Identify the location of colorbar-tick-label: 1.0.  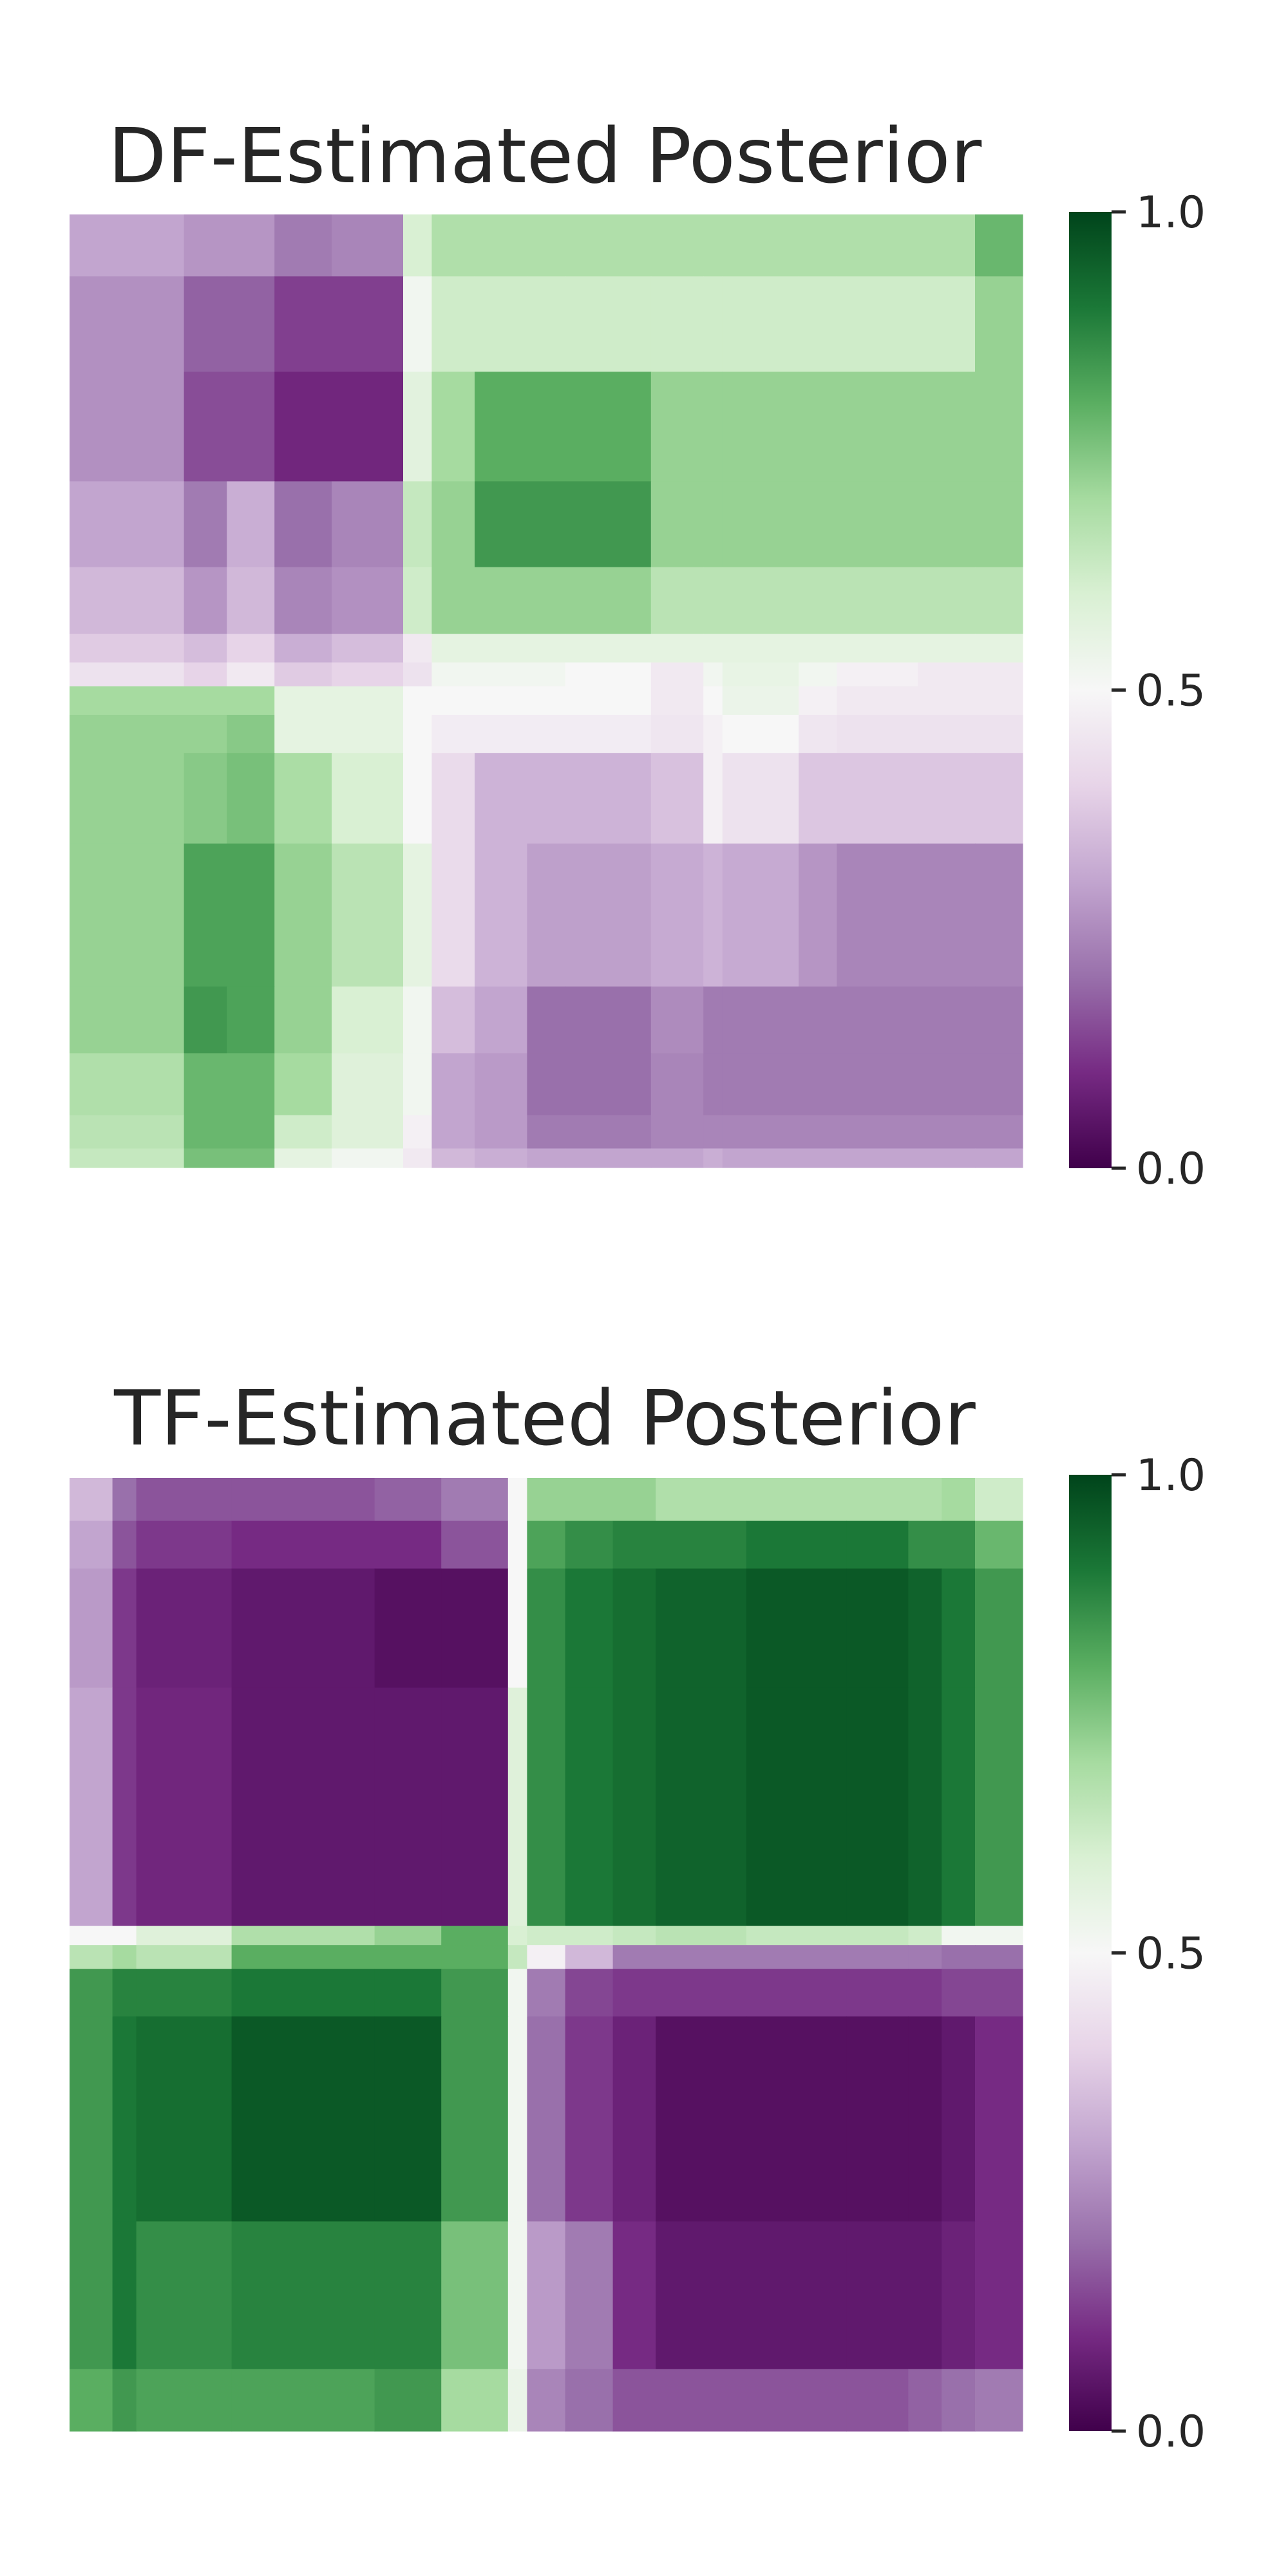
(1171, 1475).